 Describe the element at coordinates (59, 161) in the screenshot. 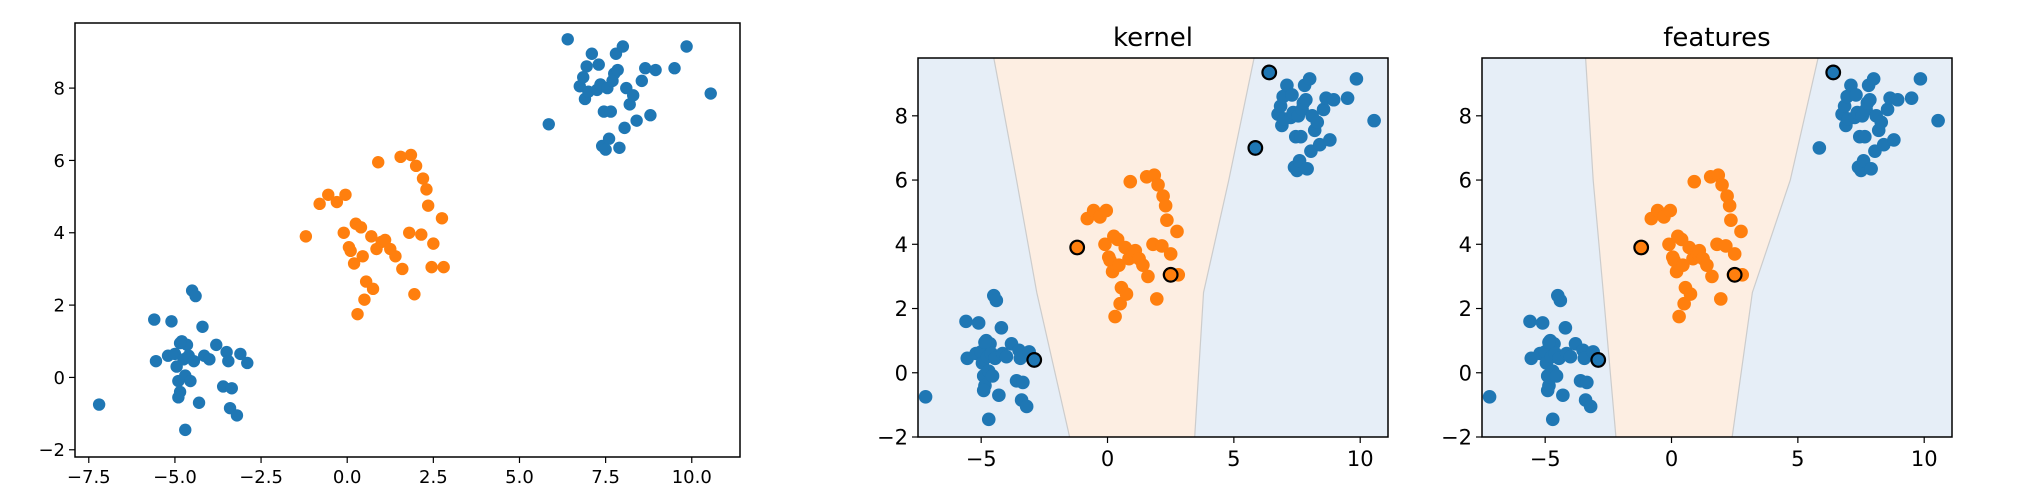

I see `y-tick-label: 6` at that location.